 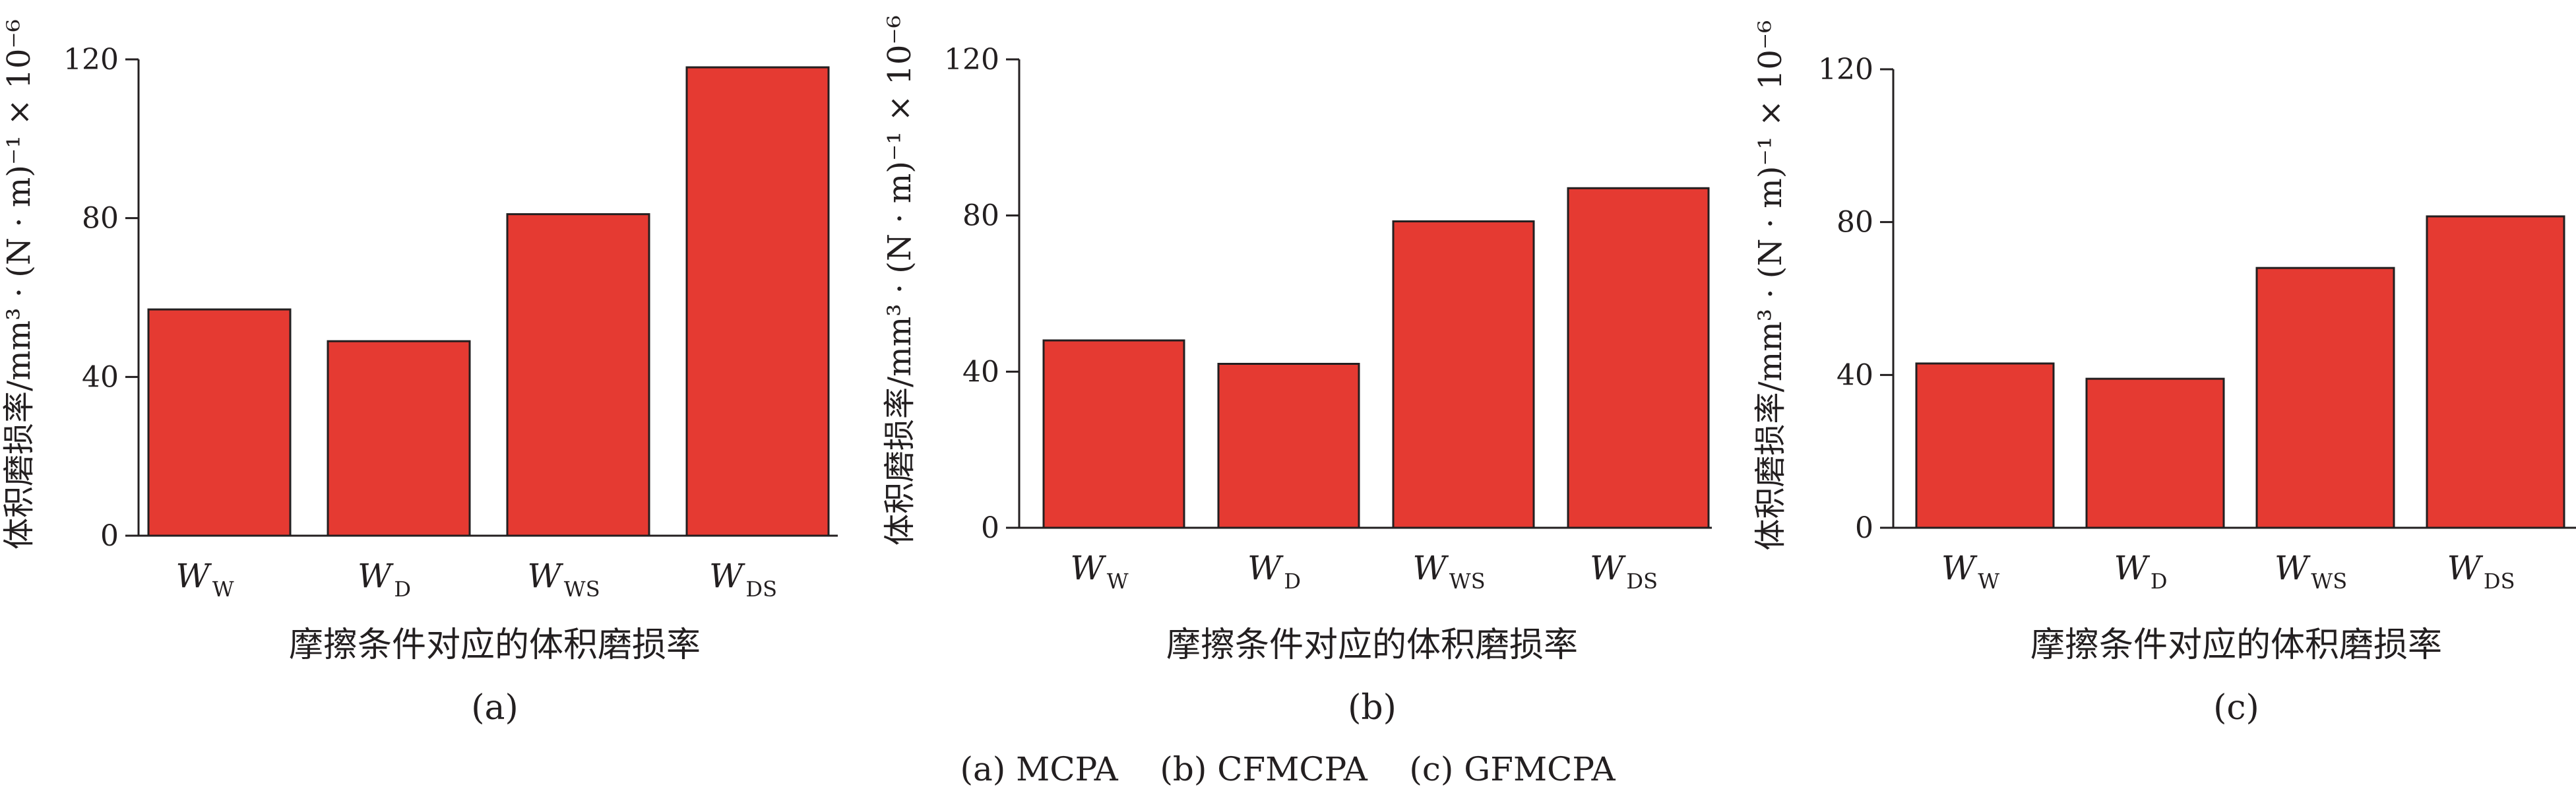 What do you see at coordinates (2236, 708) in the screenshot?
I see `panel-caption: (c)` at bounding box center [2236, 708].